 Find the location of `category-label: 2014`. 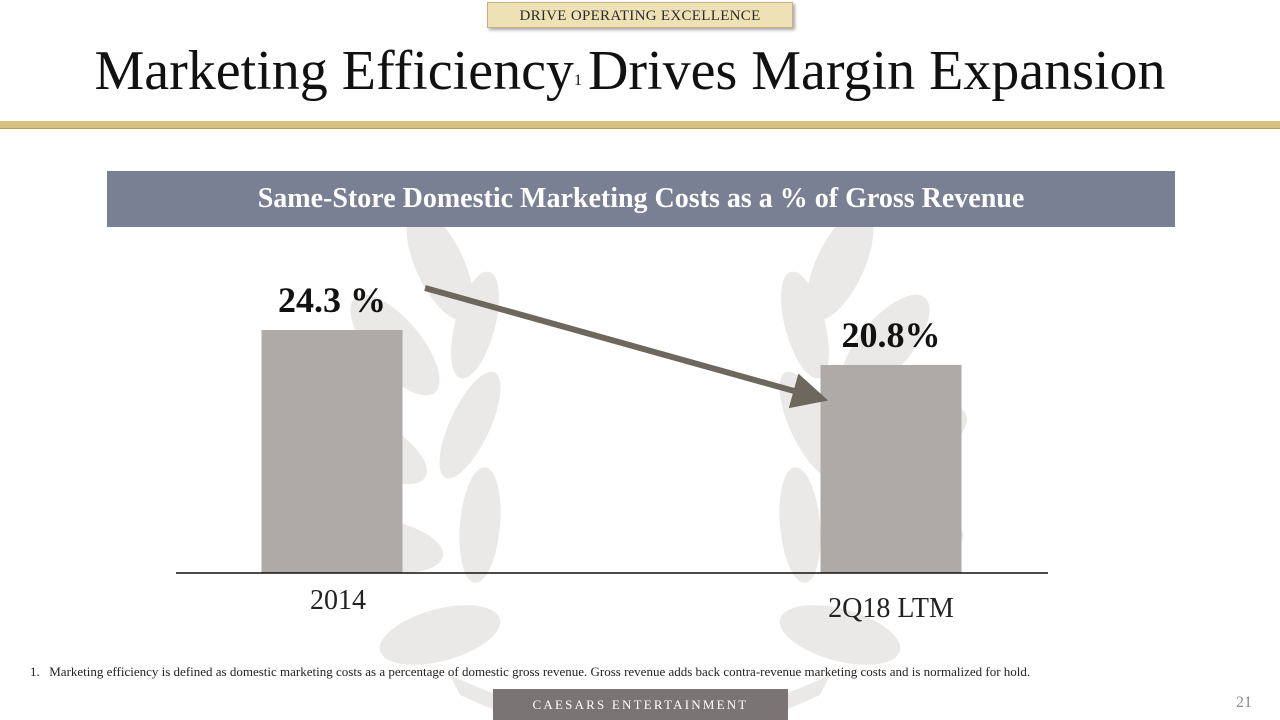

category-label: 2014 is located at coordinates (338, 600).